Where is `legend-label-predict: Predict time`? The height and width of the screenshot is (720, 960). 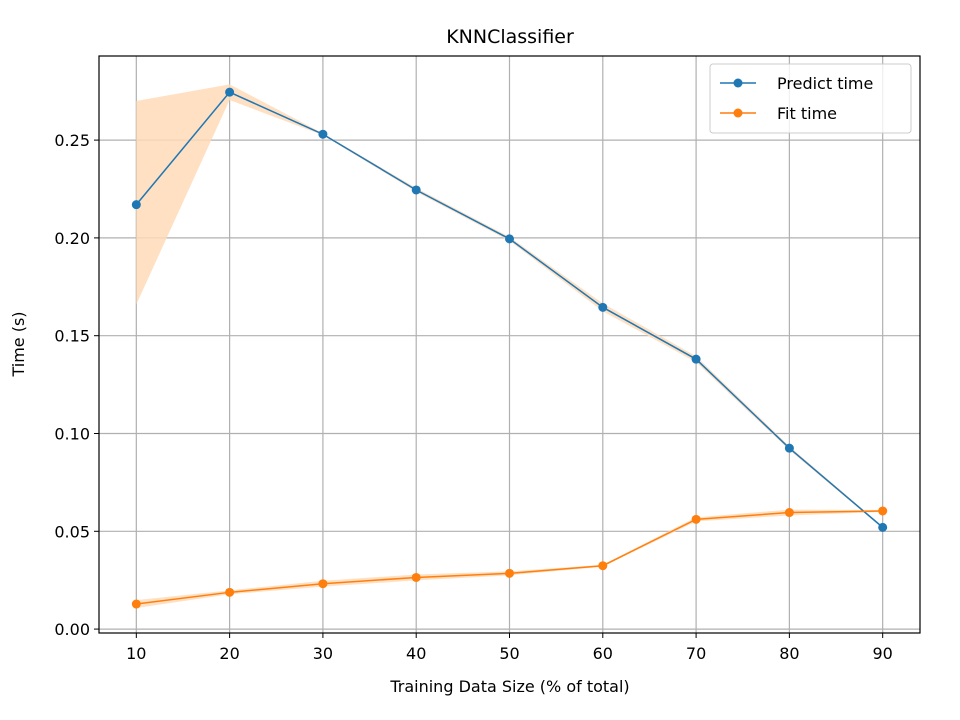
legend-label-predict: Predict time is located at coordinates (825, 83).